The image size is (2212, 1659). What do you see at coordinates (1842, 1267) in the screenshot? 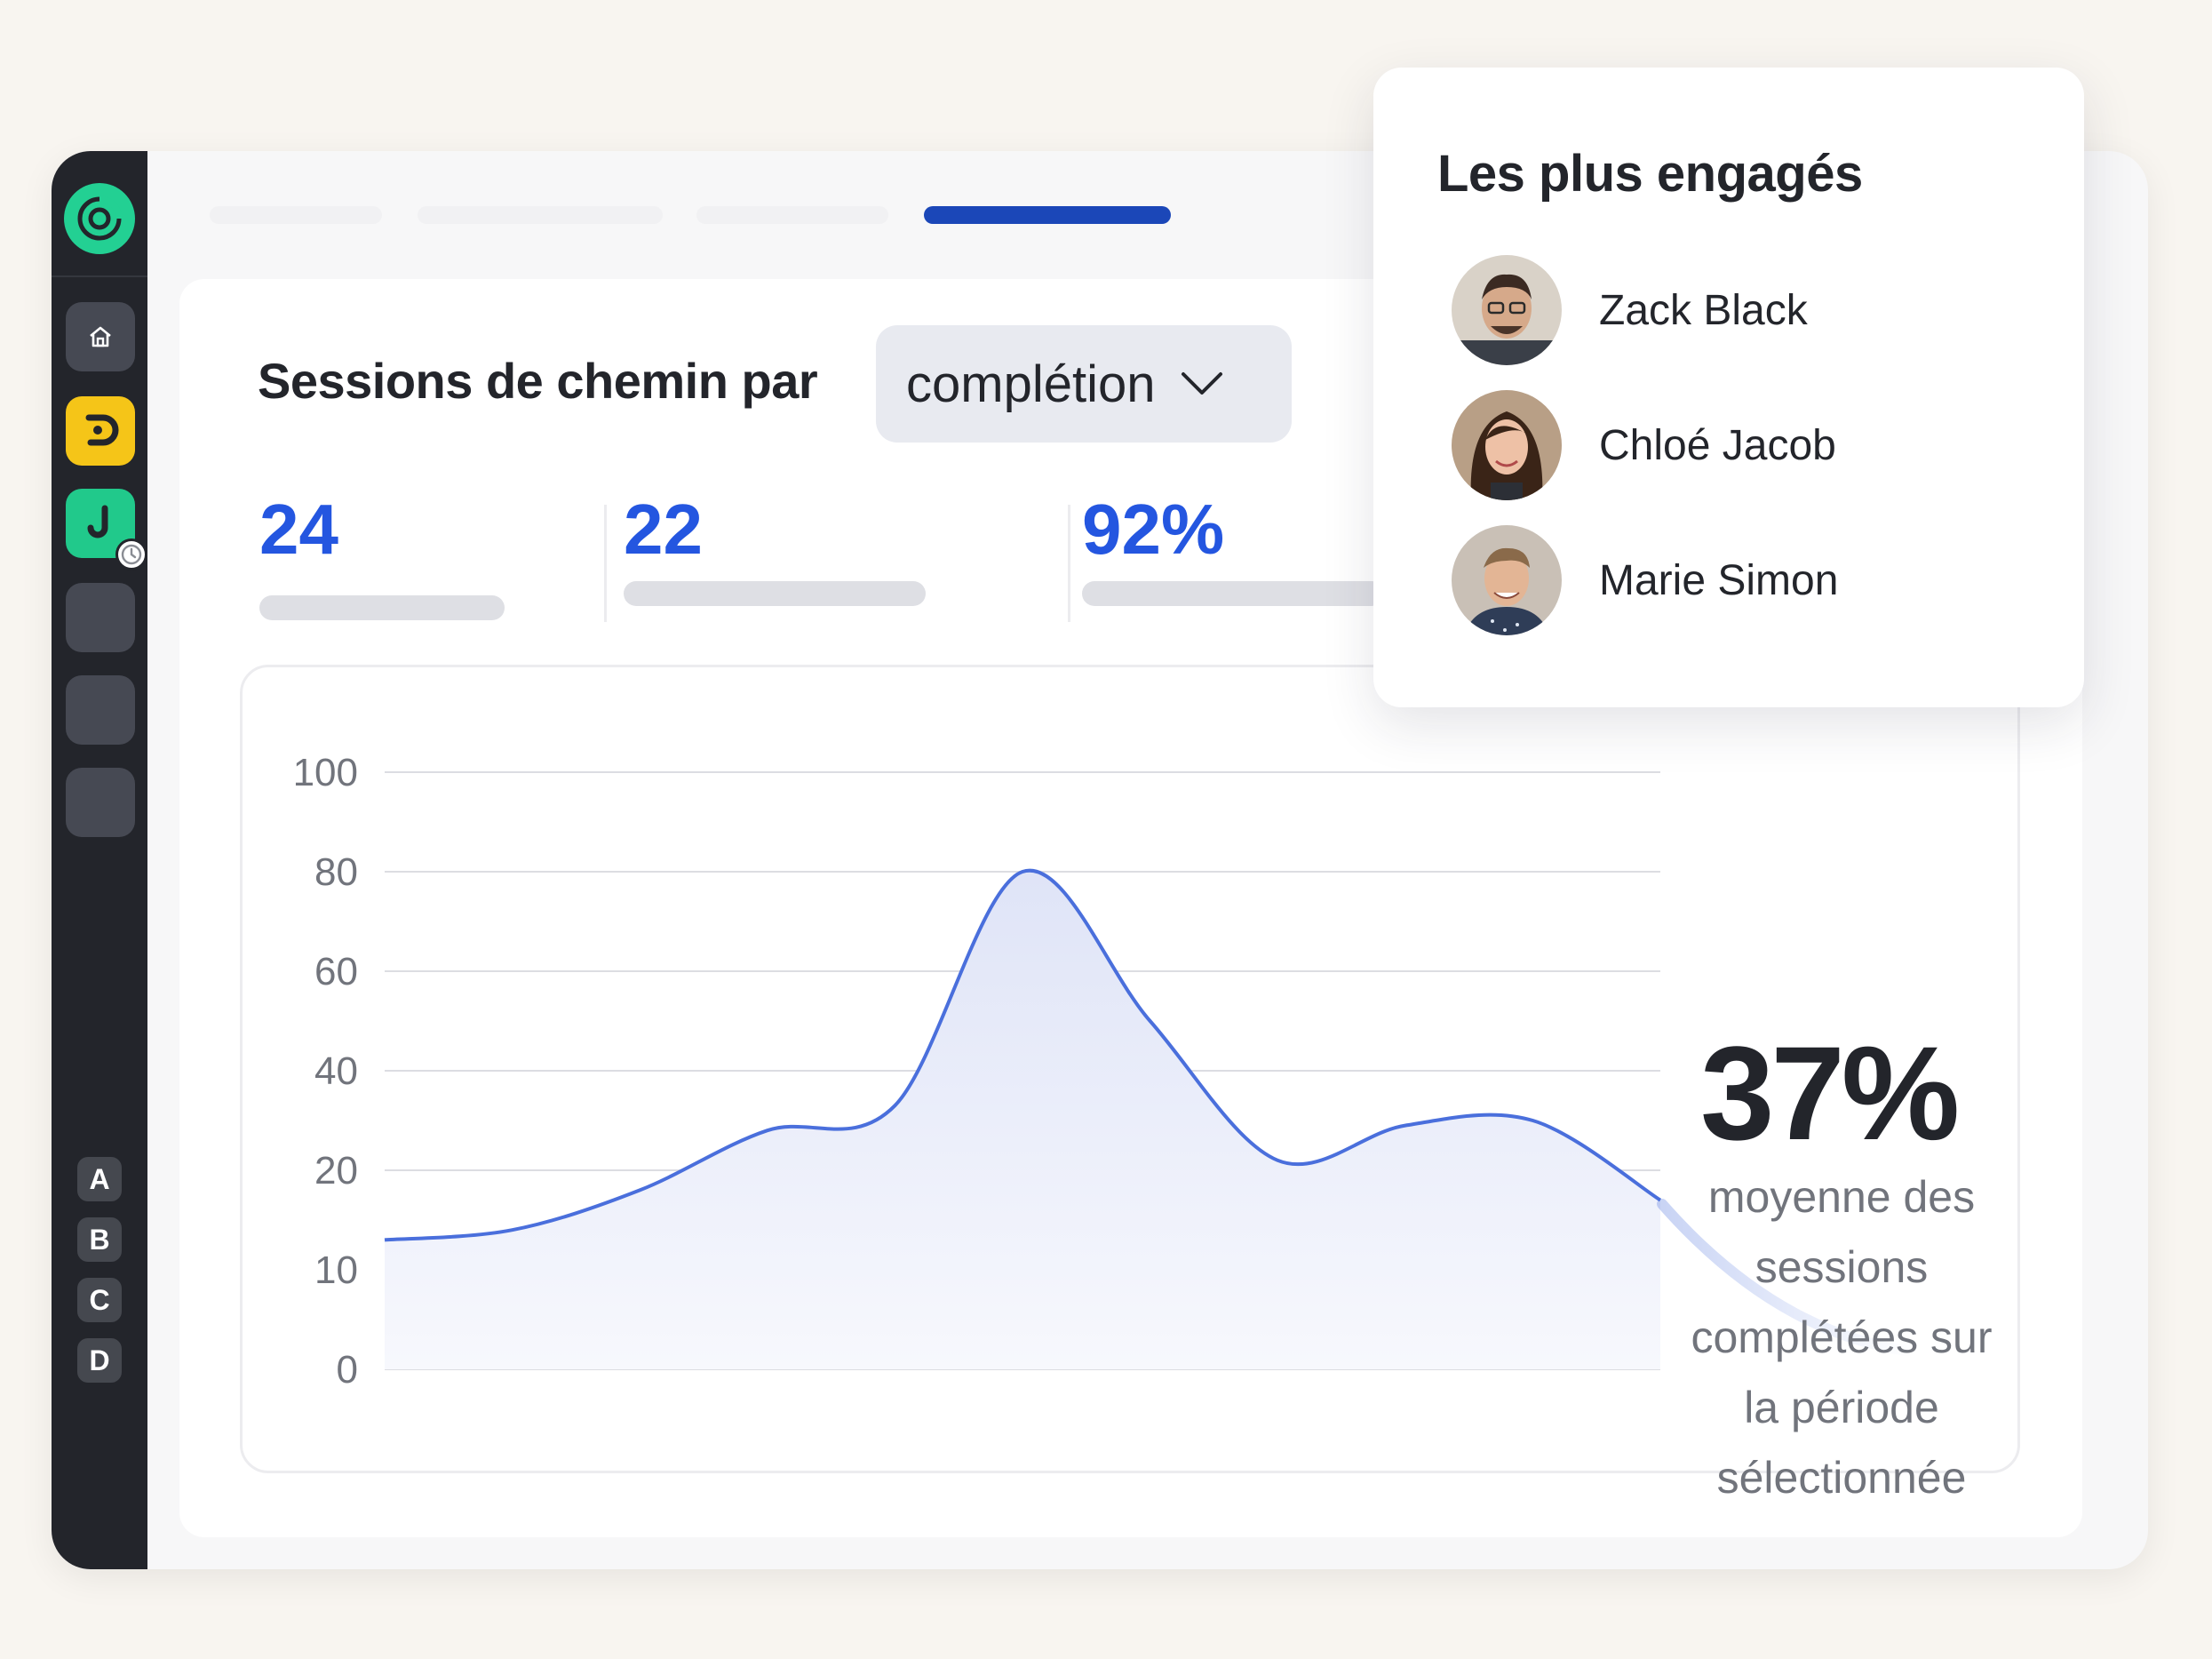
I see `summary-line: sessions` at bounding box center [1842, 1267].